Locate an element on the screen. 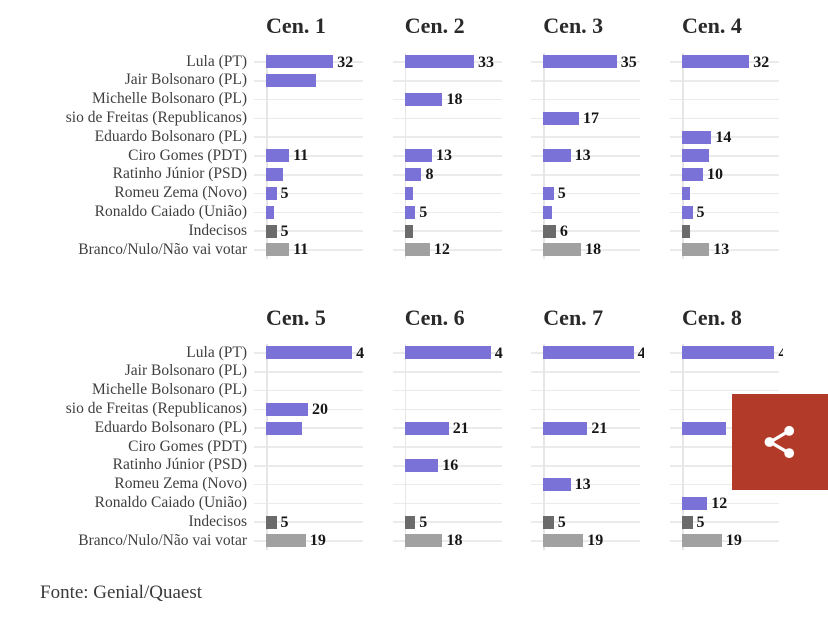 This screenshot has height=620, width=828. scenario-panel: 32 14 10 5 13 is located at coordinates (726, 156).